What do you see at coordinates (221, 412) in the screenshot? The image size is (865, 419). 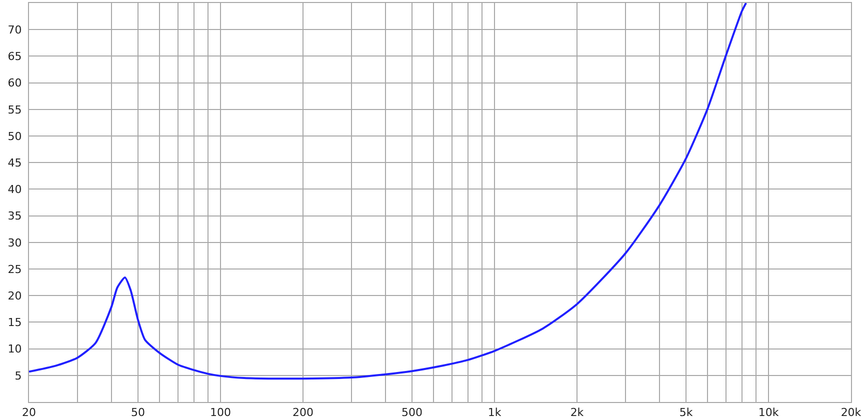 I see `x-tick-label: 100` at bounding box center [221, 412].